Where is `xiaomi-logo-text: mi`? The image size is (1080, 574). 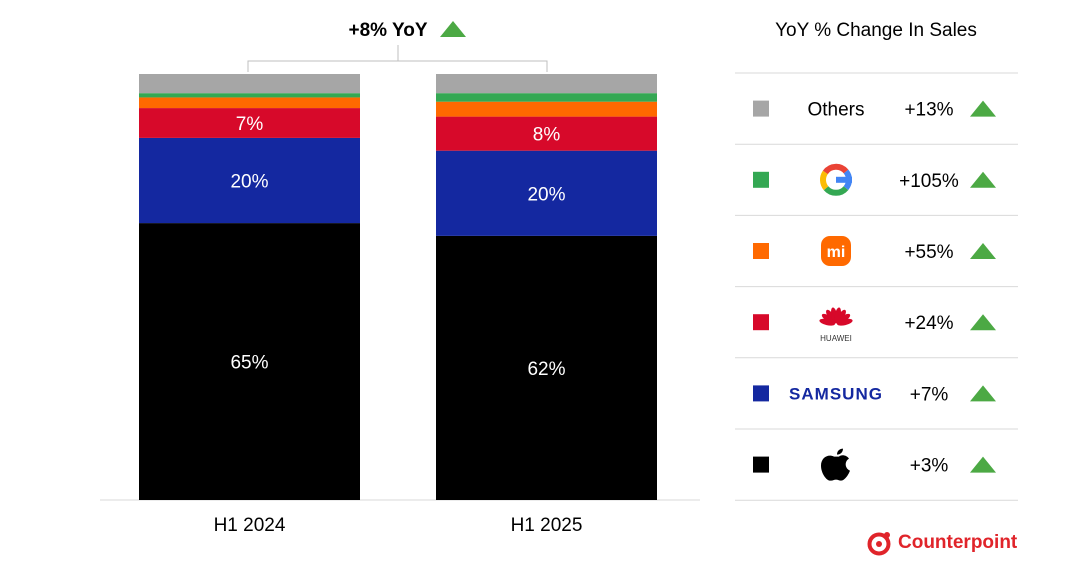 xiaomi-logo-text: mi is located at coordinates (836, 252).